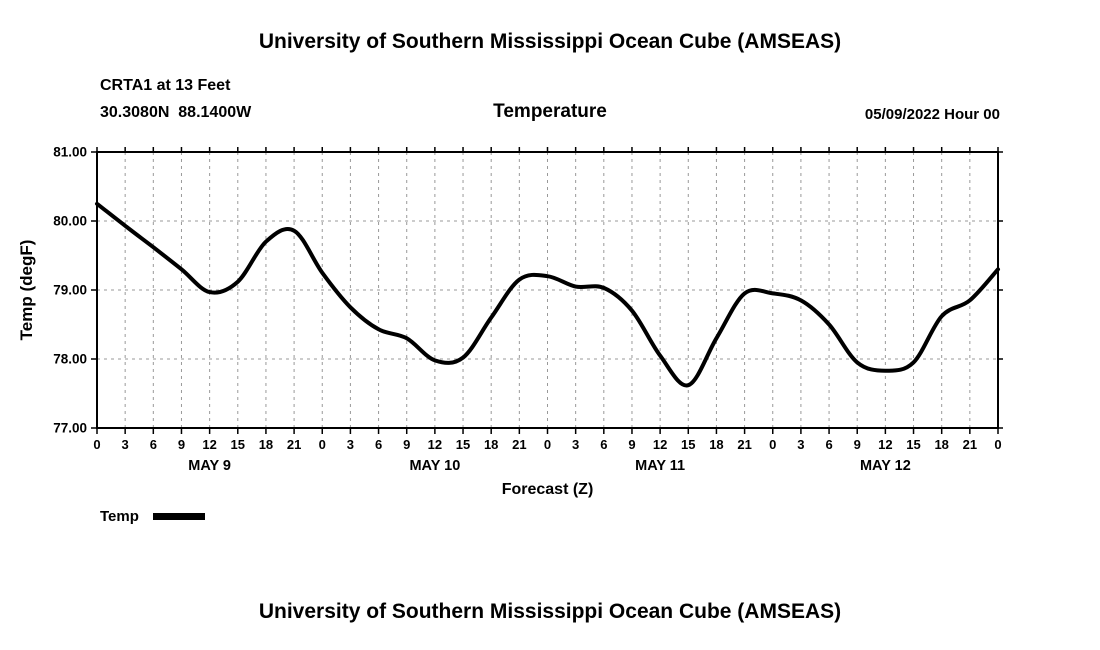 The image size is (1100, 650). I want to click on svg-text: MAY 12, so click(885, 466).